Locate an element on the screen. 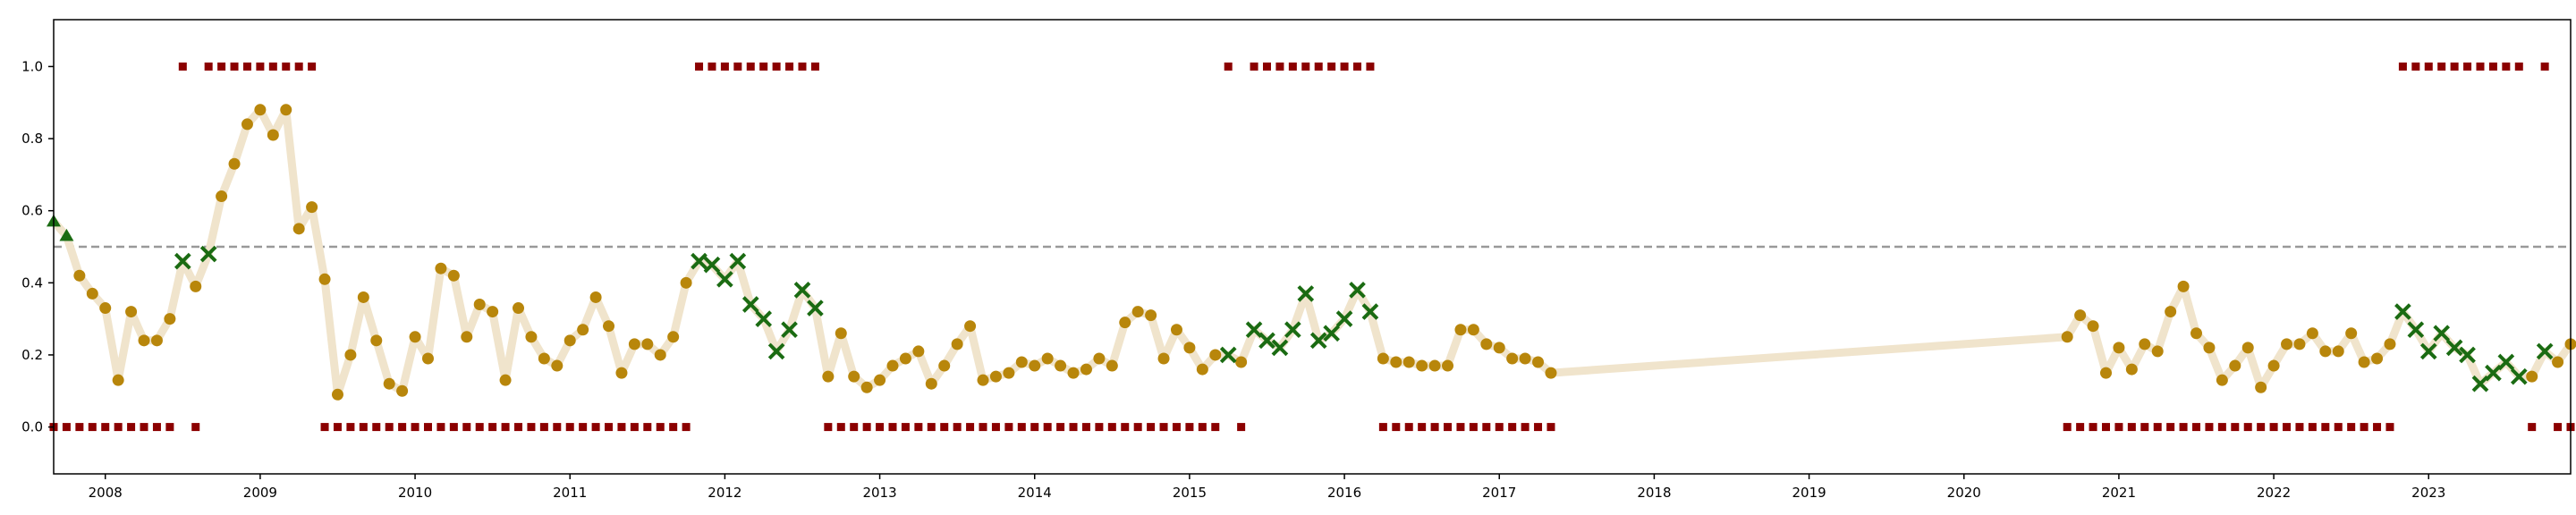 The width and height of the screenshot is (2576, 515). x-tick-label: 2012 is located at coordinates (724, 493).